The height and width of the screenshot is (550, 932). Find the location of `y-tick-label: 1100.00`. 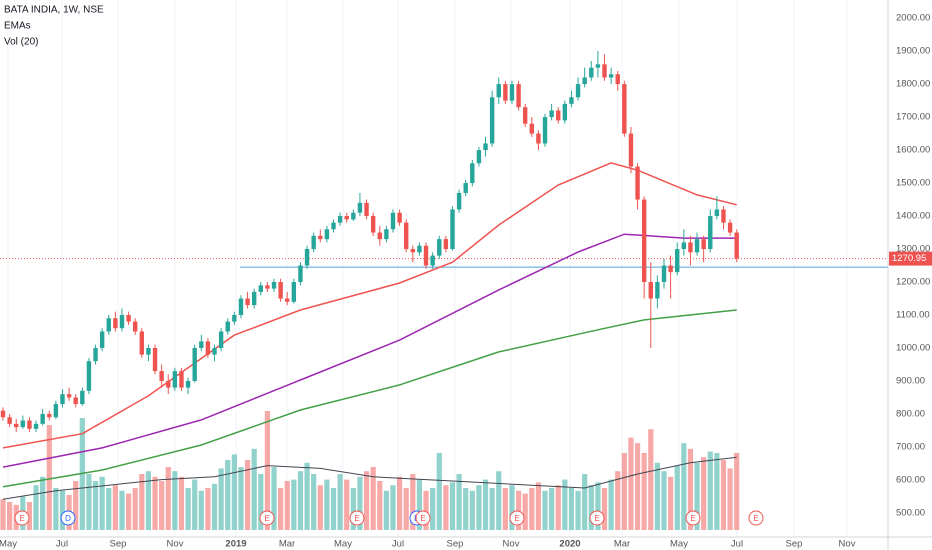

y-tick-label: 1100.00 is located at coordinates (913, 315).